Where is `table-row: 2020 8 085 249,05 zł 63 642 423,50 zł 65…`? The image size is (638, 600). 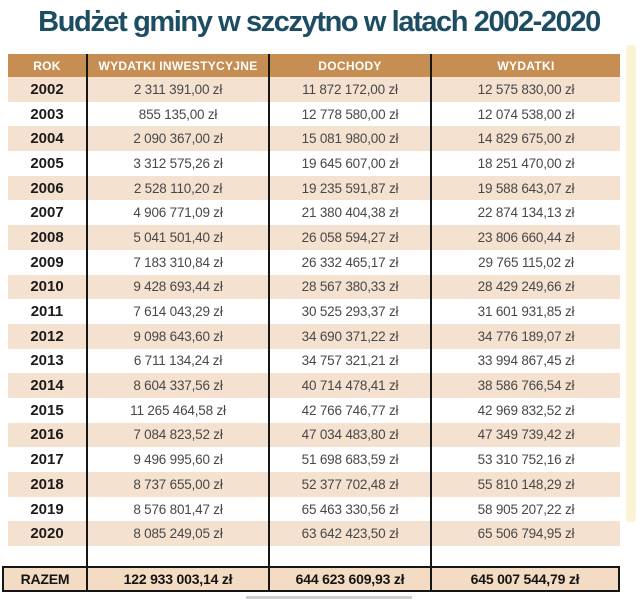 table-row: 2020 8 085 249,05 zł 63 642 423,50 zł 65… is located at coordinates (314, 534).